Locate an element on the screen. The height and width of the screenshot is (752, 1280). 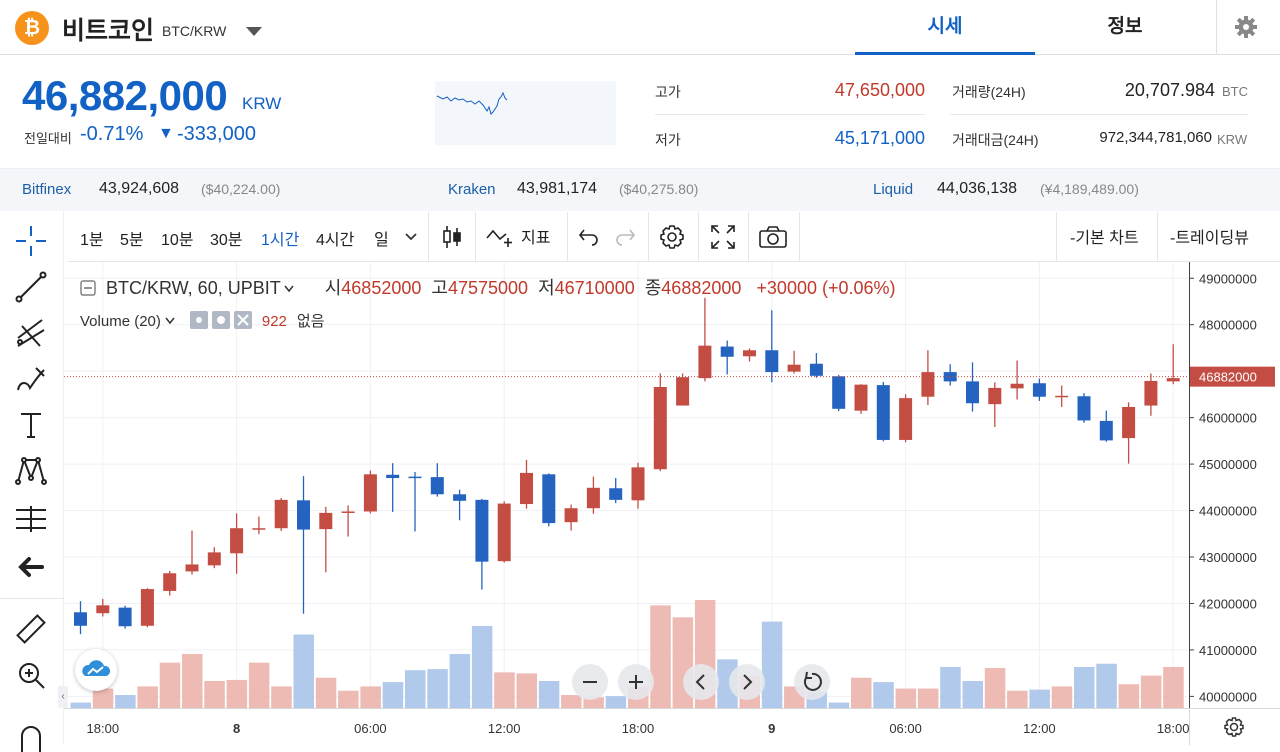
exchange-jpy-liquid: (¥4,189,489.00) is located at coordinates (1089, 189).